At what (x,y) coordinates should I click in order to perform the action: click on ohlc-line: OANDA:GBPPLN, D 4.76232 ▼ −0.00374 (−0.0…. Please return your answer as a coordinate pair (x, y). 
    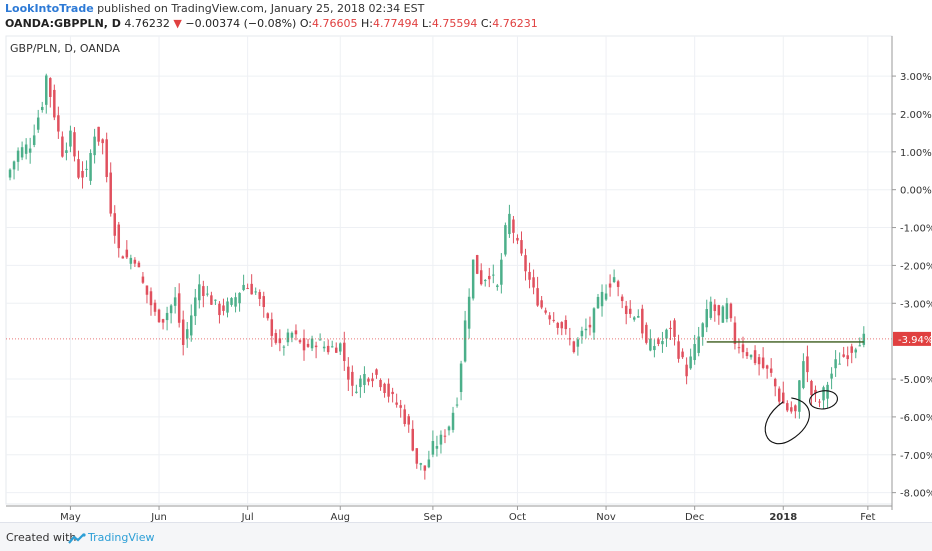
    Looking at the image, I should click on (271, 23).